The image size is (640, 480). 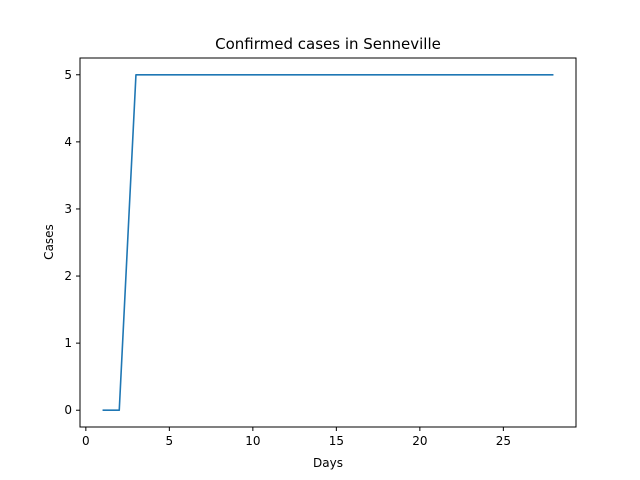 I want to click on y-axis: 0 1 2 3 4 5, so click(x=72, y=242).